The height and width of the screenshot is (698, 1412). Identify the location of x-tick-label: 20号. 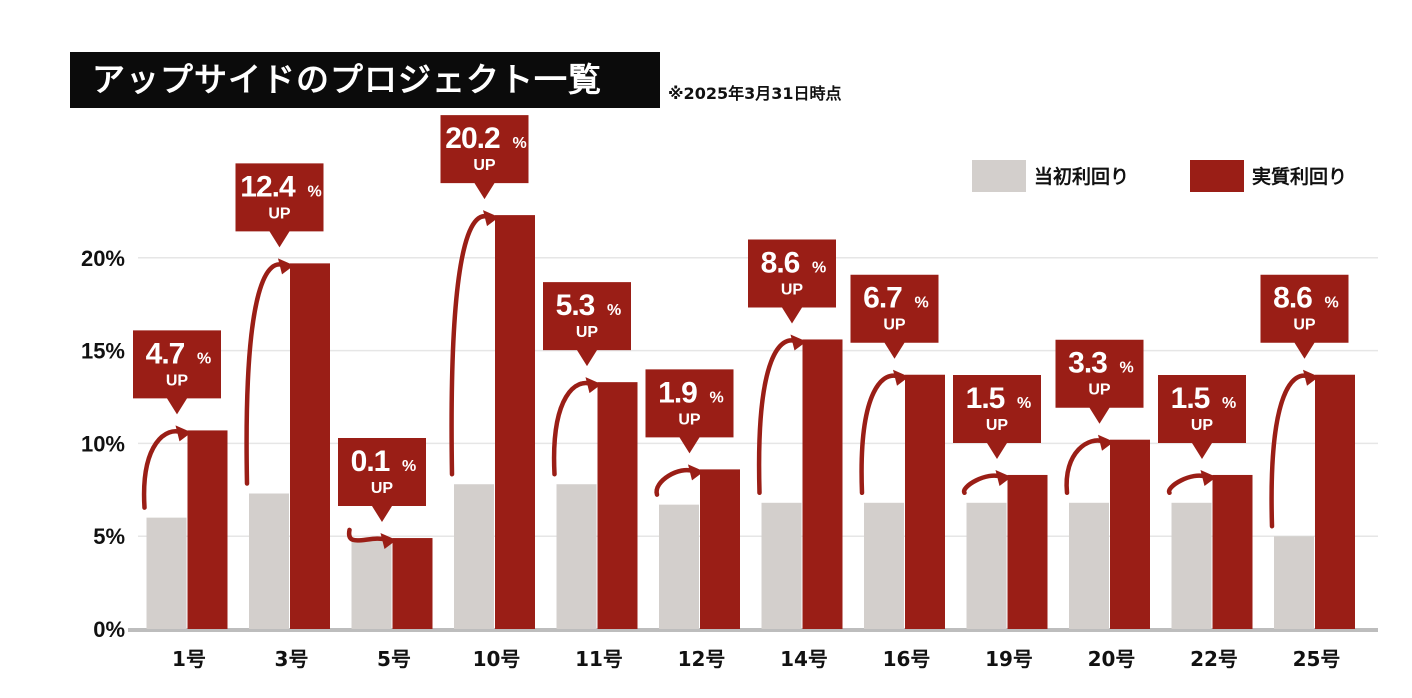
(1112, 659).